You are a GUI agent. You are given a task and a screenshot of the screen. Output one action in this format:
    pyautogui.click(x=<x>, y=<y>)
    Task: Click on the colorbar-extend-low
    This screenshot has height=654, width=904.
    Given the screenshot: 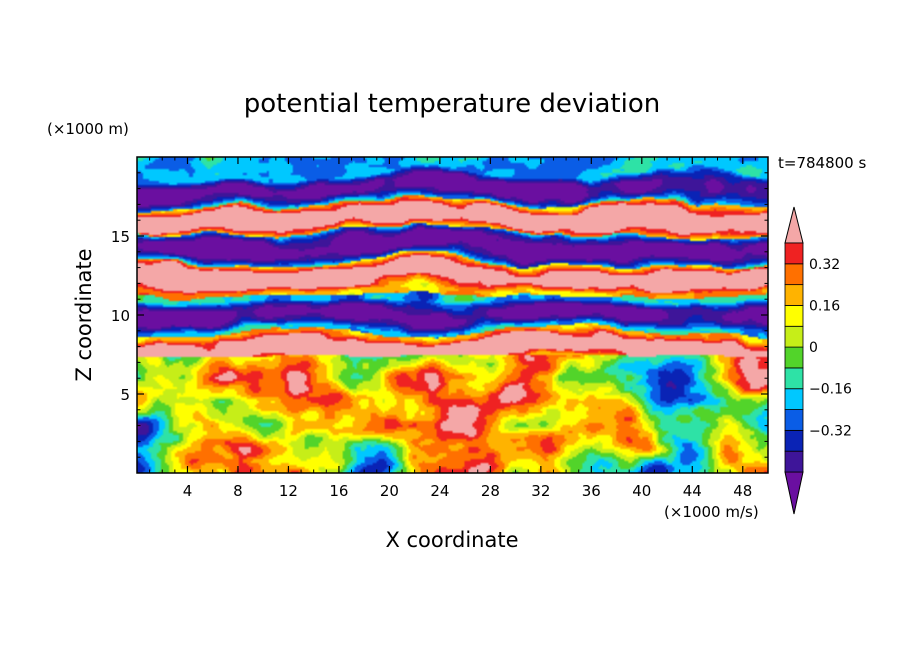 What is the action you would take?
    pyautogui.click(x=794, y=493)
    